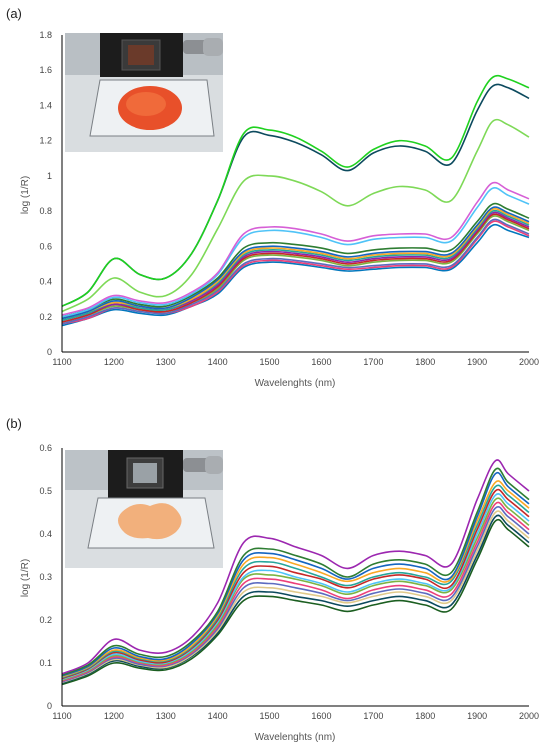  I want to click on sample-powder, so click(150, 521).